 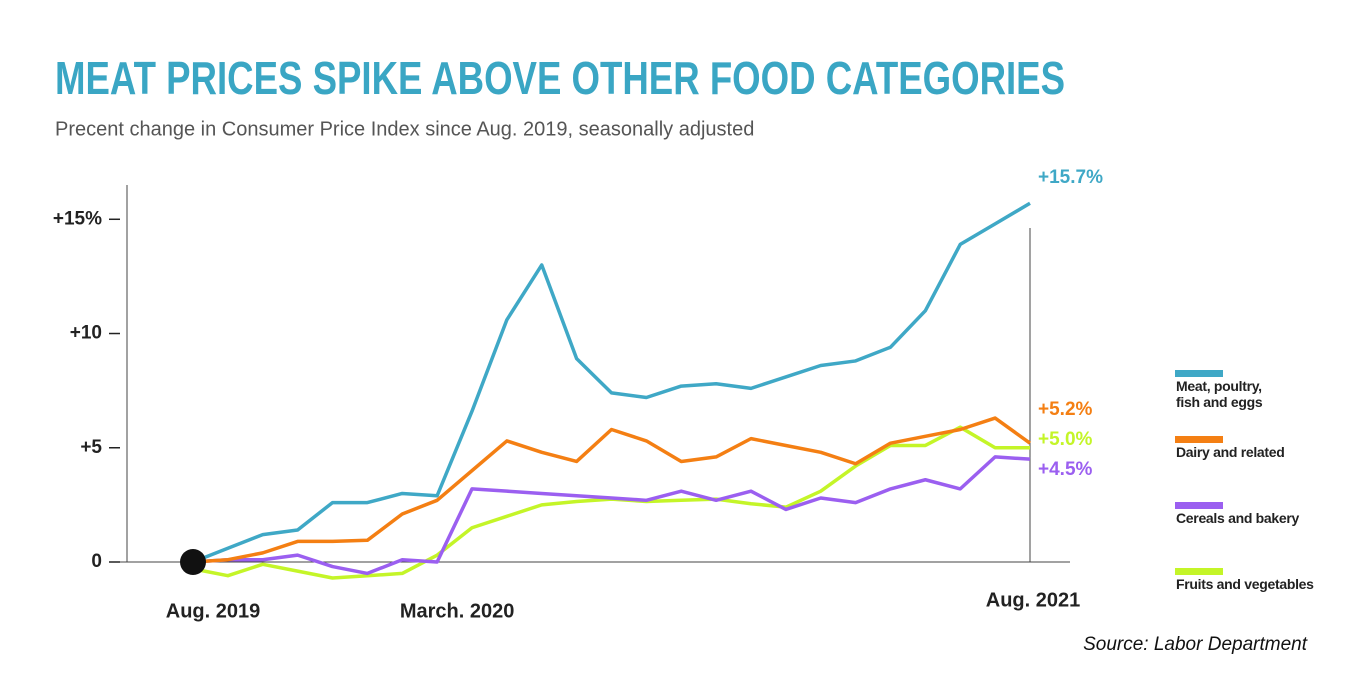 I want to click on x-tick-label: March. 2020, so click(x=457, y=611).